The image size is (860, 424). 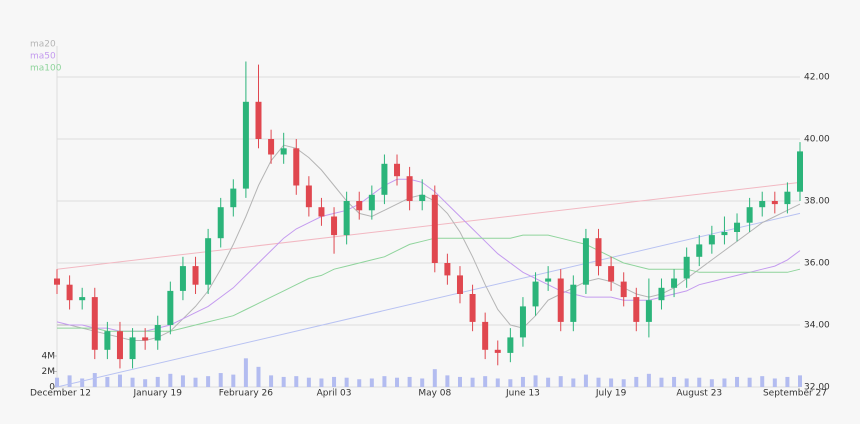 What do you see at coordinates (795, 394) in the screenshot?
I see `x-tick-label: September 27` at bounding box center [795, 394].